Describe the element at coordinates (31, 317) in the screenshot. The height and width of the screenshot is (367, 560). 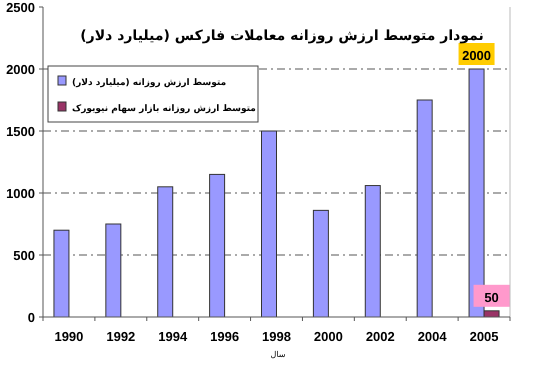
I see `y-tick-label: 0` at that location.